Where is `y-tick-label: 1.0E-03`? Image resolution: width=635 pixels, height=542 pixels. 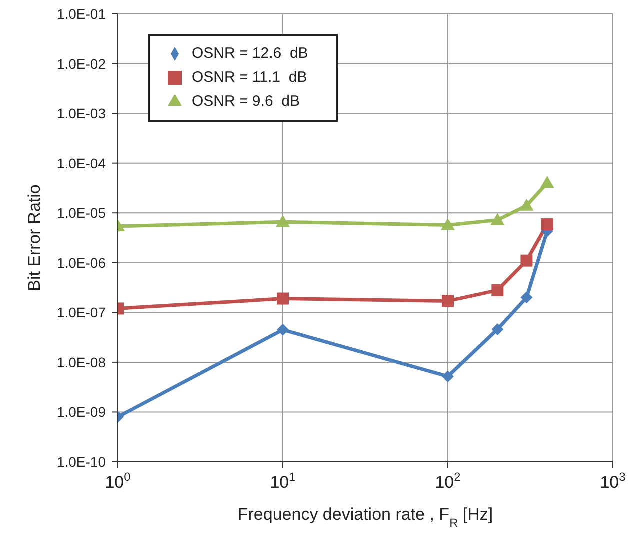
y-tick-label: 1.0E-03 is located at coordinates (81, 114).